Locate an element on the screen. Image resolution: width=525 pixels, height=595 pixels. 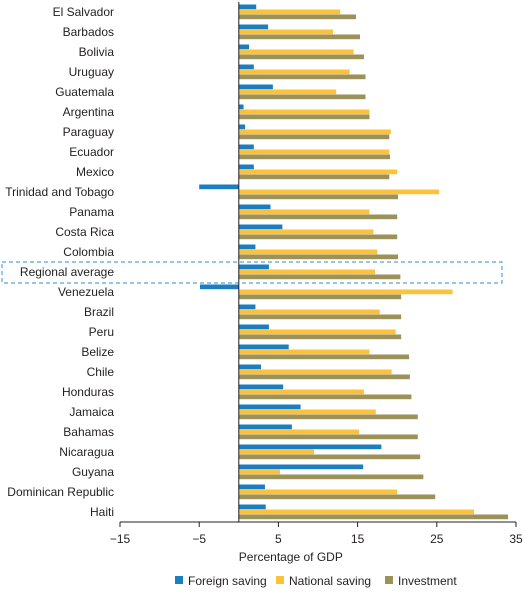
bar-investment-peru is located at coordinates (320, 337).